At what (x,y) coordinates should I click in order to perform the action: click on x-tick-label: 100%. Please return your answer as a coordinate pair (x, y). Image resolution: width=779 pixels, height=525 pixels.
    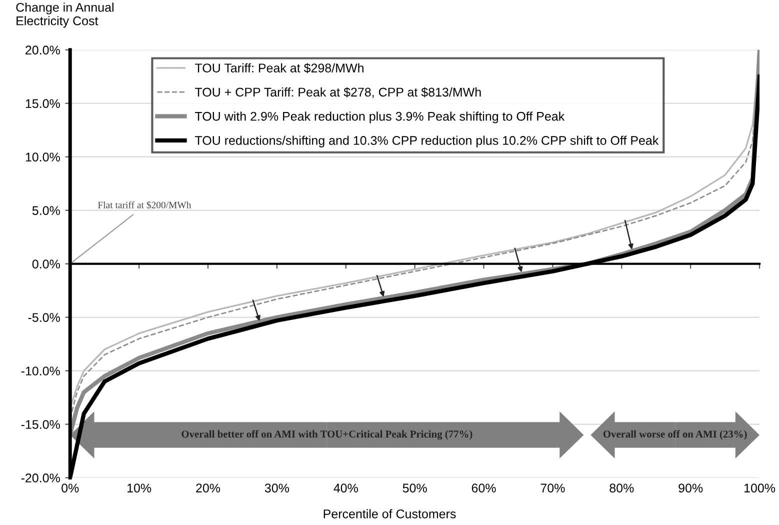
    Looking at the image, I should click on (760, 488).